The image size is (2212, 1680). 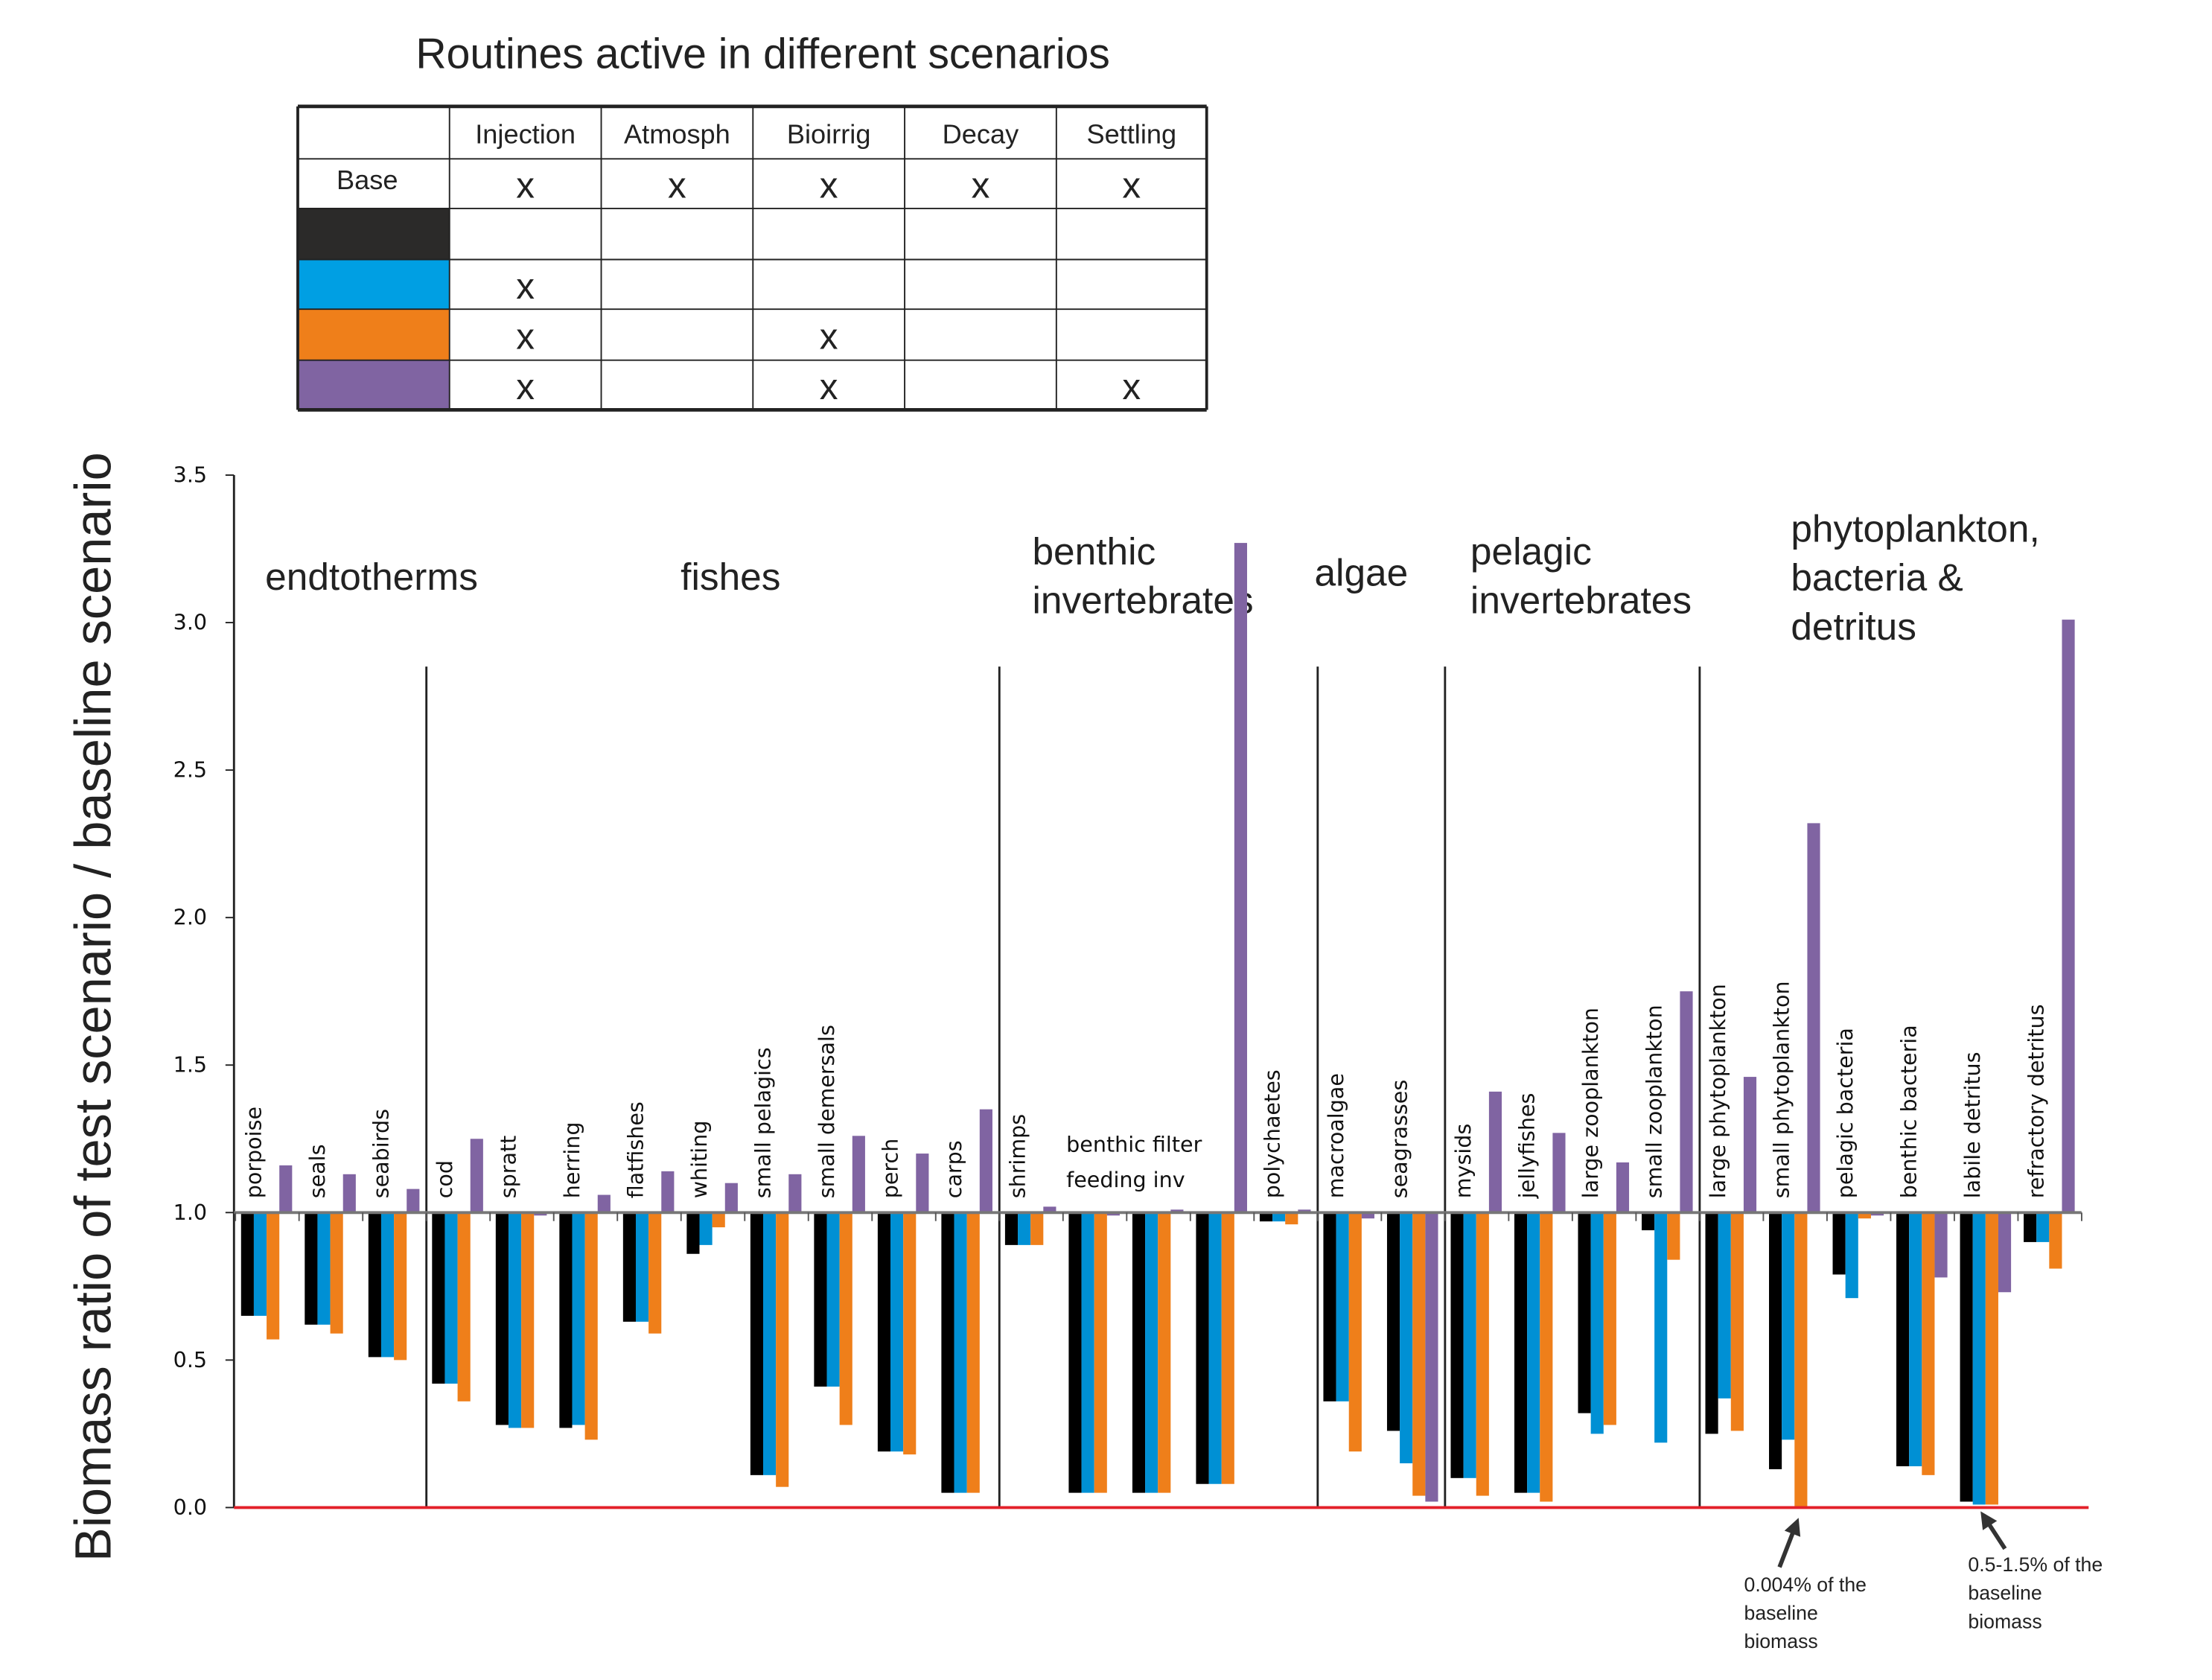 What do you see at coordinates (190, 622) in the screenshot?
I see `y-tick-label: 3.0` at bounding box center [190, 622].